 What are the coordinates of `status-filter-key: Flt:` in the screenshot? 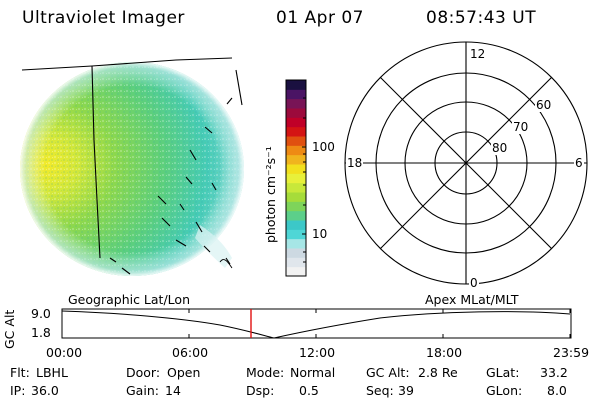 It's located at (20, 372).